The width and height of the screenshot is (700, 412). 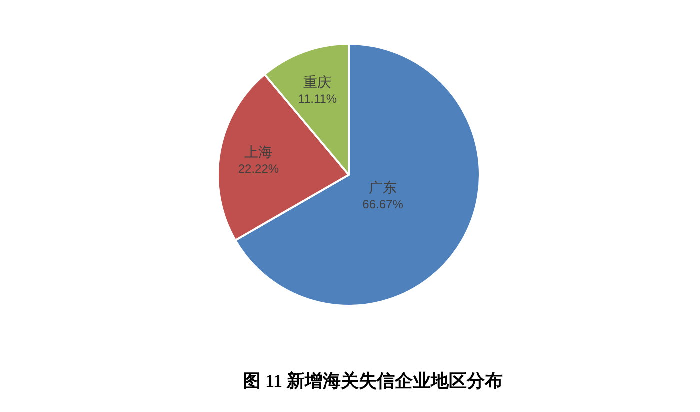 What do you see at coordinates (373, 381) in the screenshot?
I see `text: 图 11 新增海关失信企业地区分布` at bounding box center [373, 381].